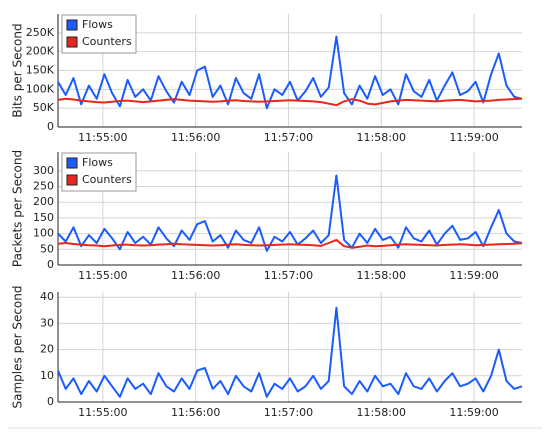  I want to click on y-tick-label: 200K, so click(40, 51).